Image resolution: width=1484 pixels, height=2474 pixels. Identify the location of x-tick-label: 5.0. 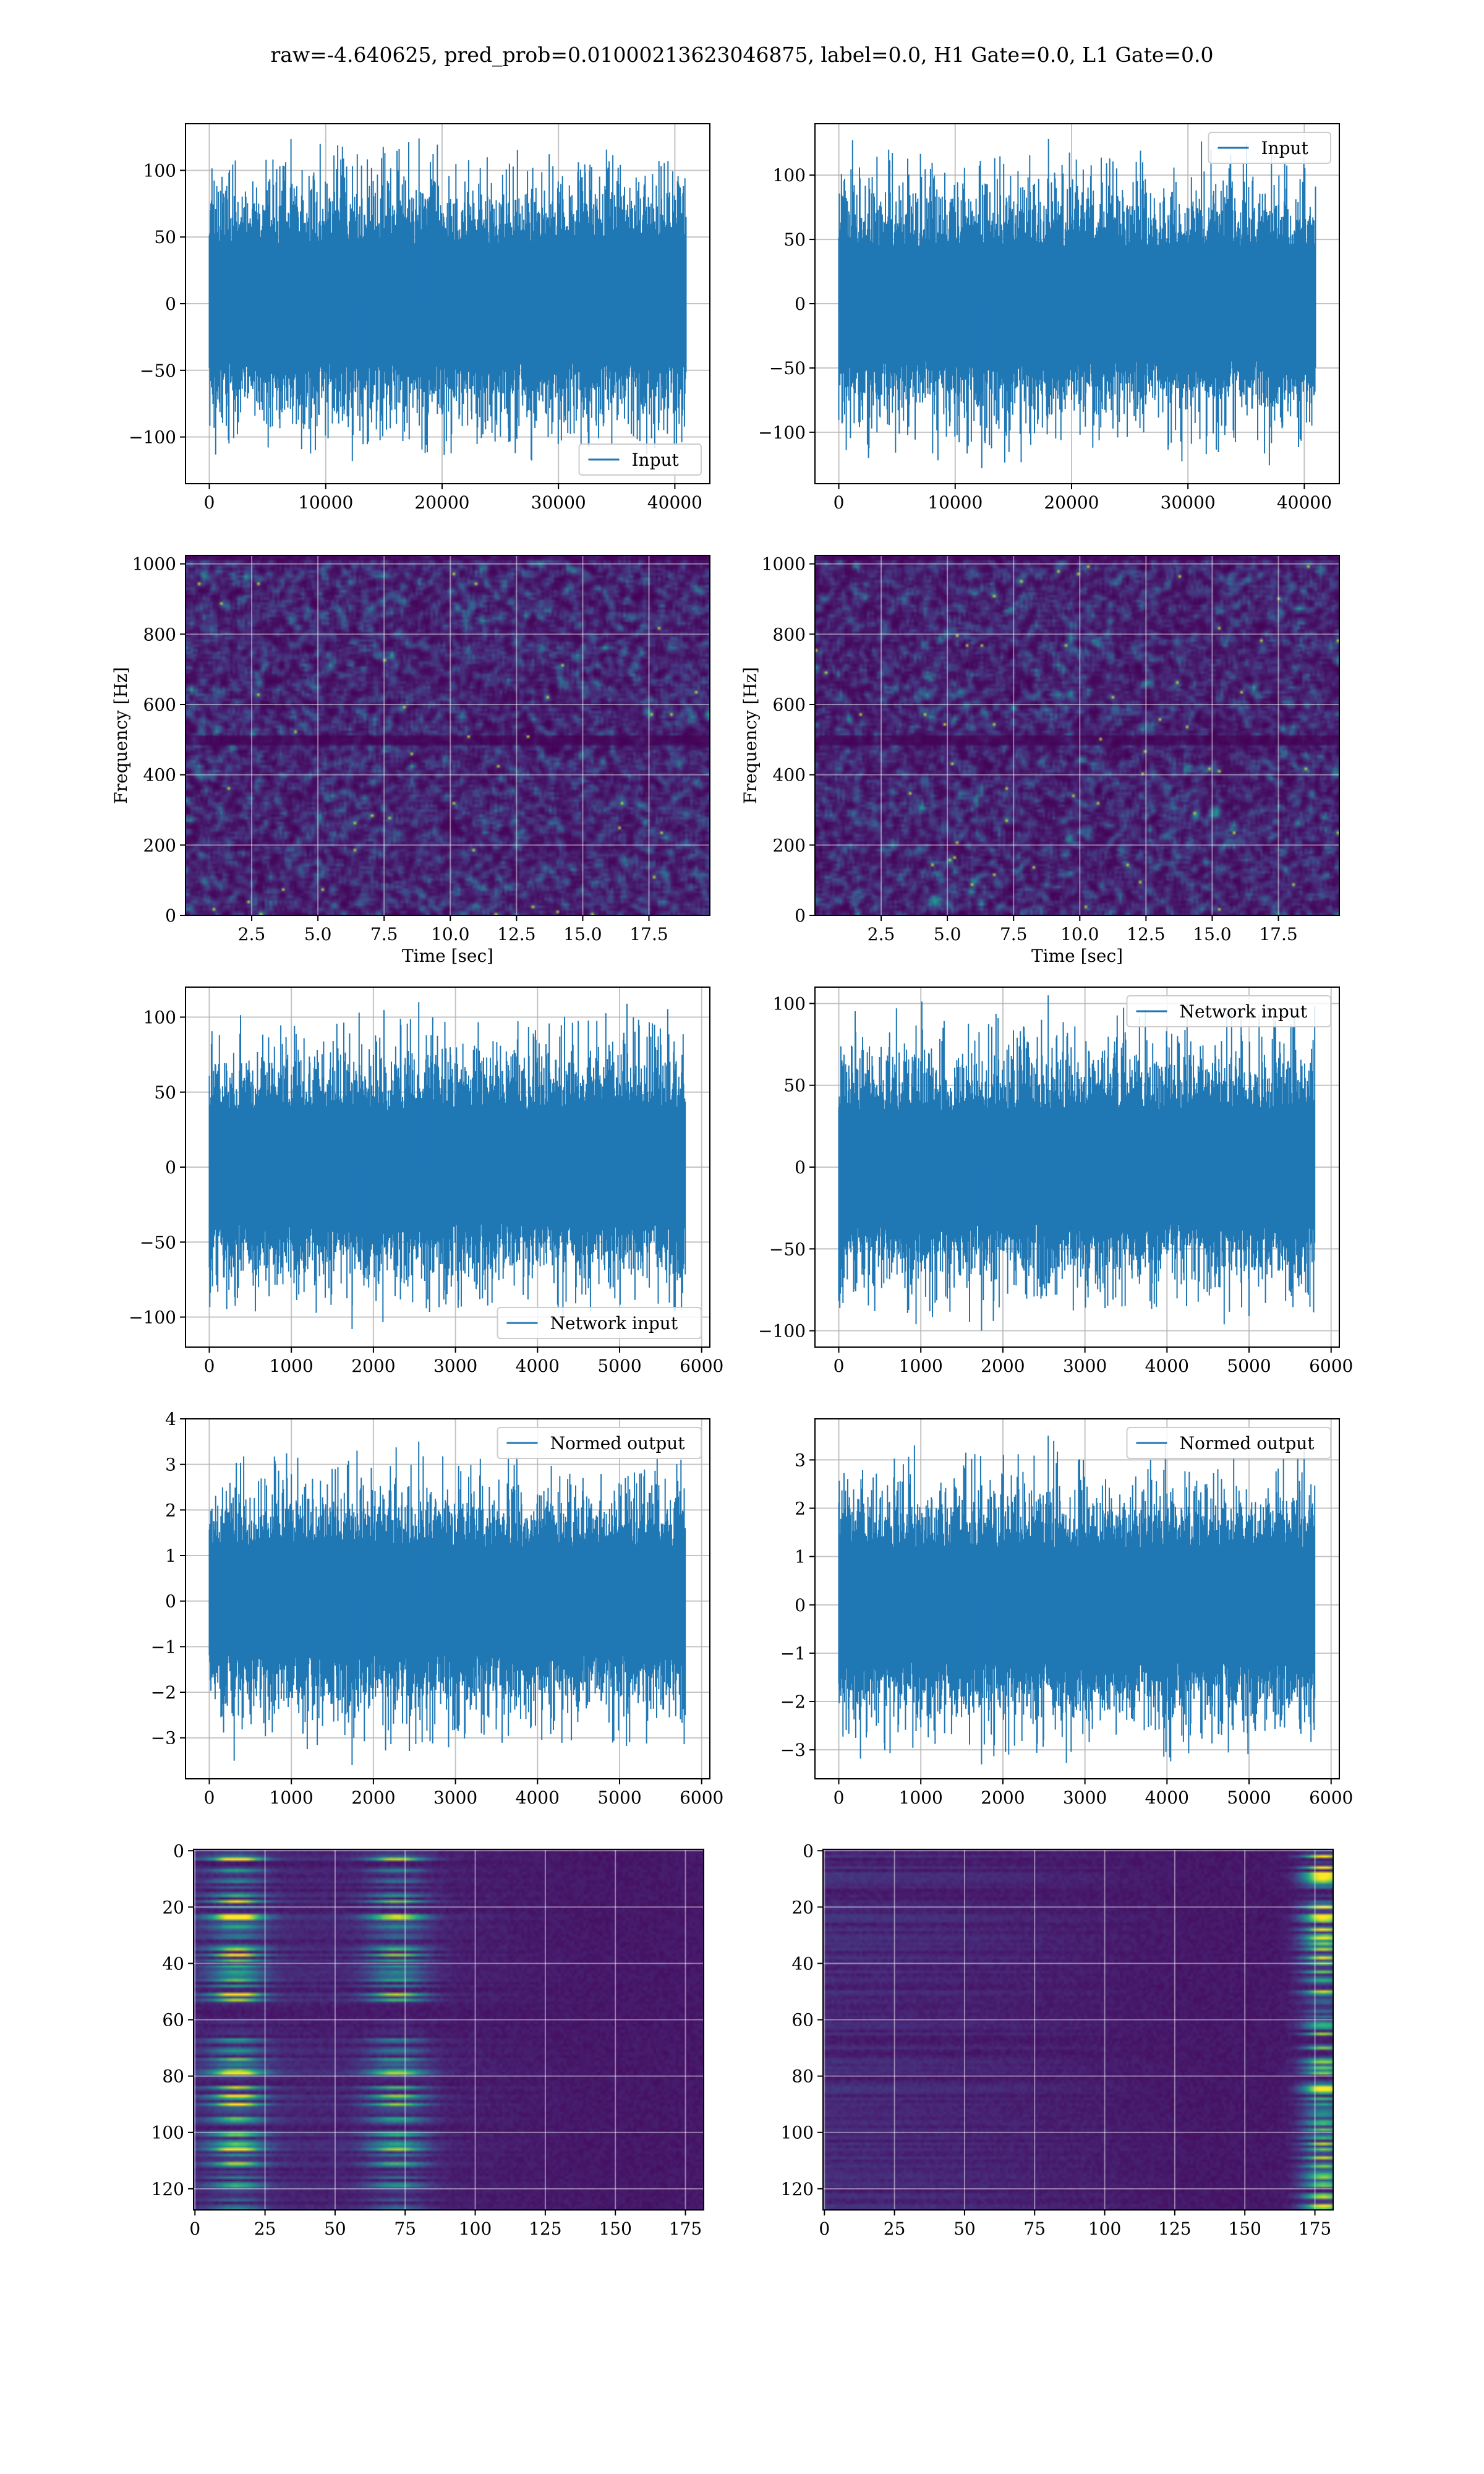
(948, 934).